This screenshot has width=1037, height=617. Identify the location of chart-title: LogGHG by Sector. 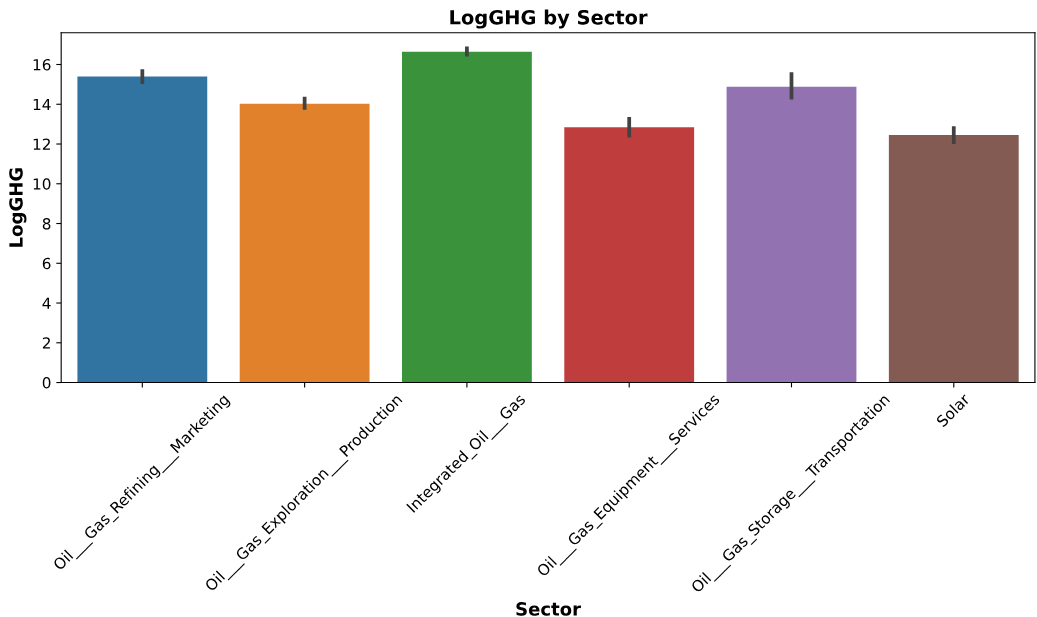
(549, 19).